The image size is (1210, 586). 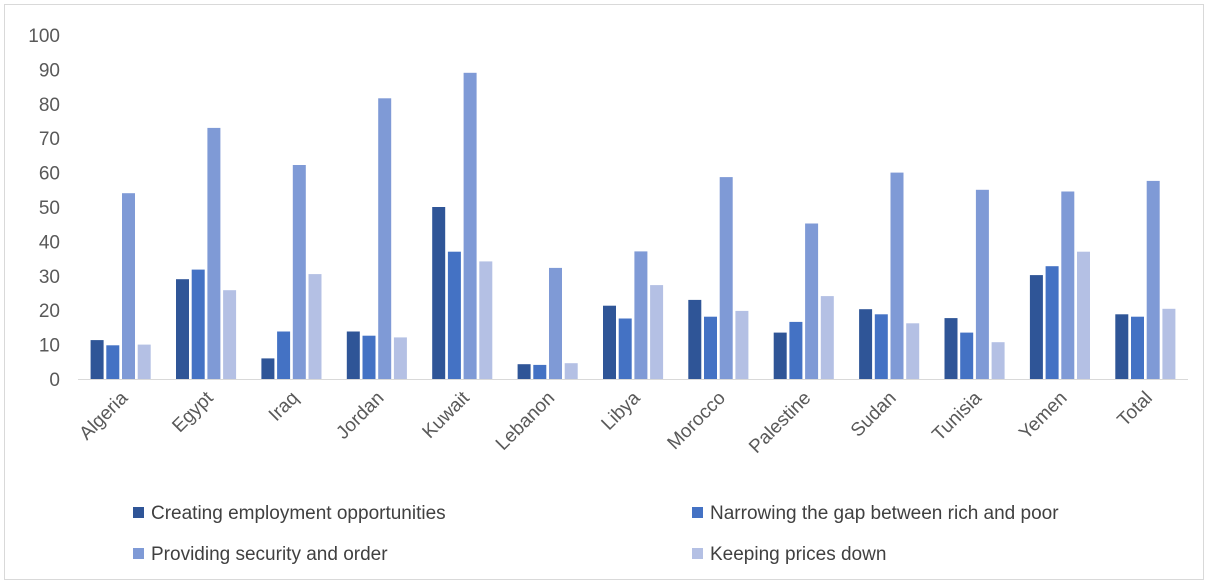 I want to click on x-tick-label: Egypt, so click(x=193, y=412).